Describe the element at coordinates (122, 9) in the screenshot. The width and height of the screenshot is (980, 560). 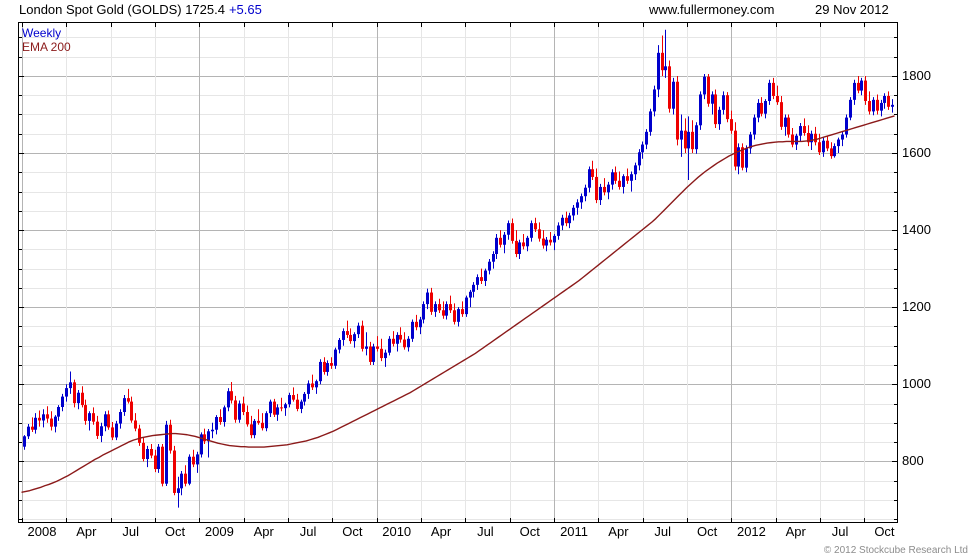
I see `instrument-name-and-price: London Spot Gold (GOLDS) 1725.4` at that location.